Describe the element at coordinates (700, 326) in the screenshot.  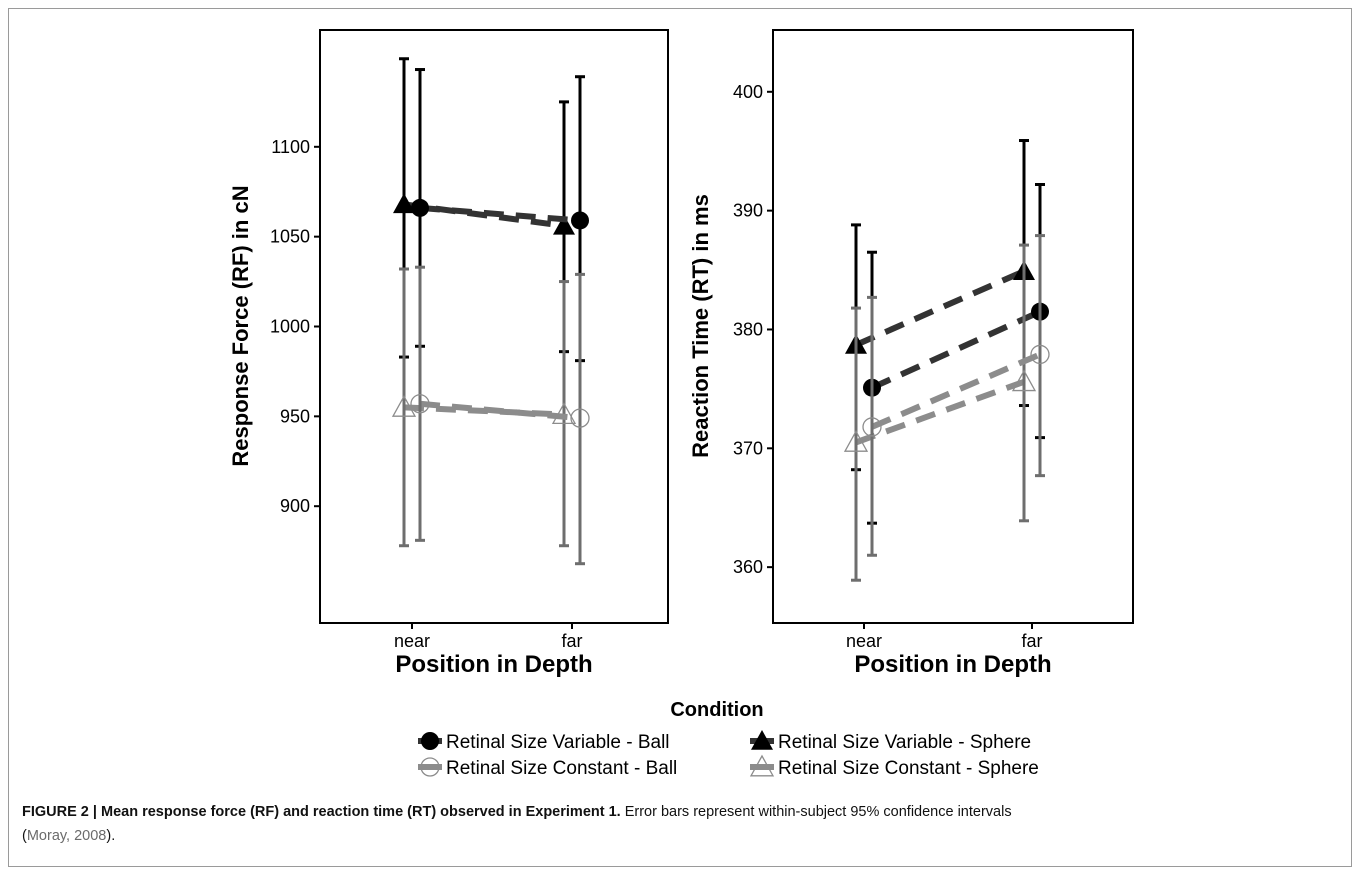
I see `y-axis-title: Reaction Time (RT) in ms` at that location.